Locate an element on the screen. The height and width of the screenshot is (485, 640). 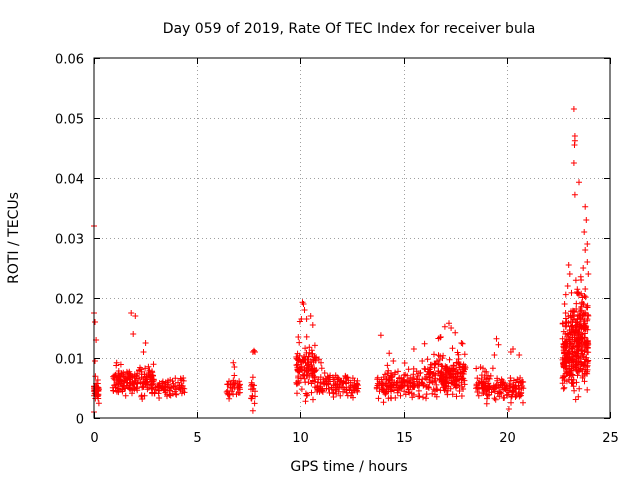
y-tick-label: 0.05 is located at coordinates (69, 120).